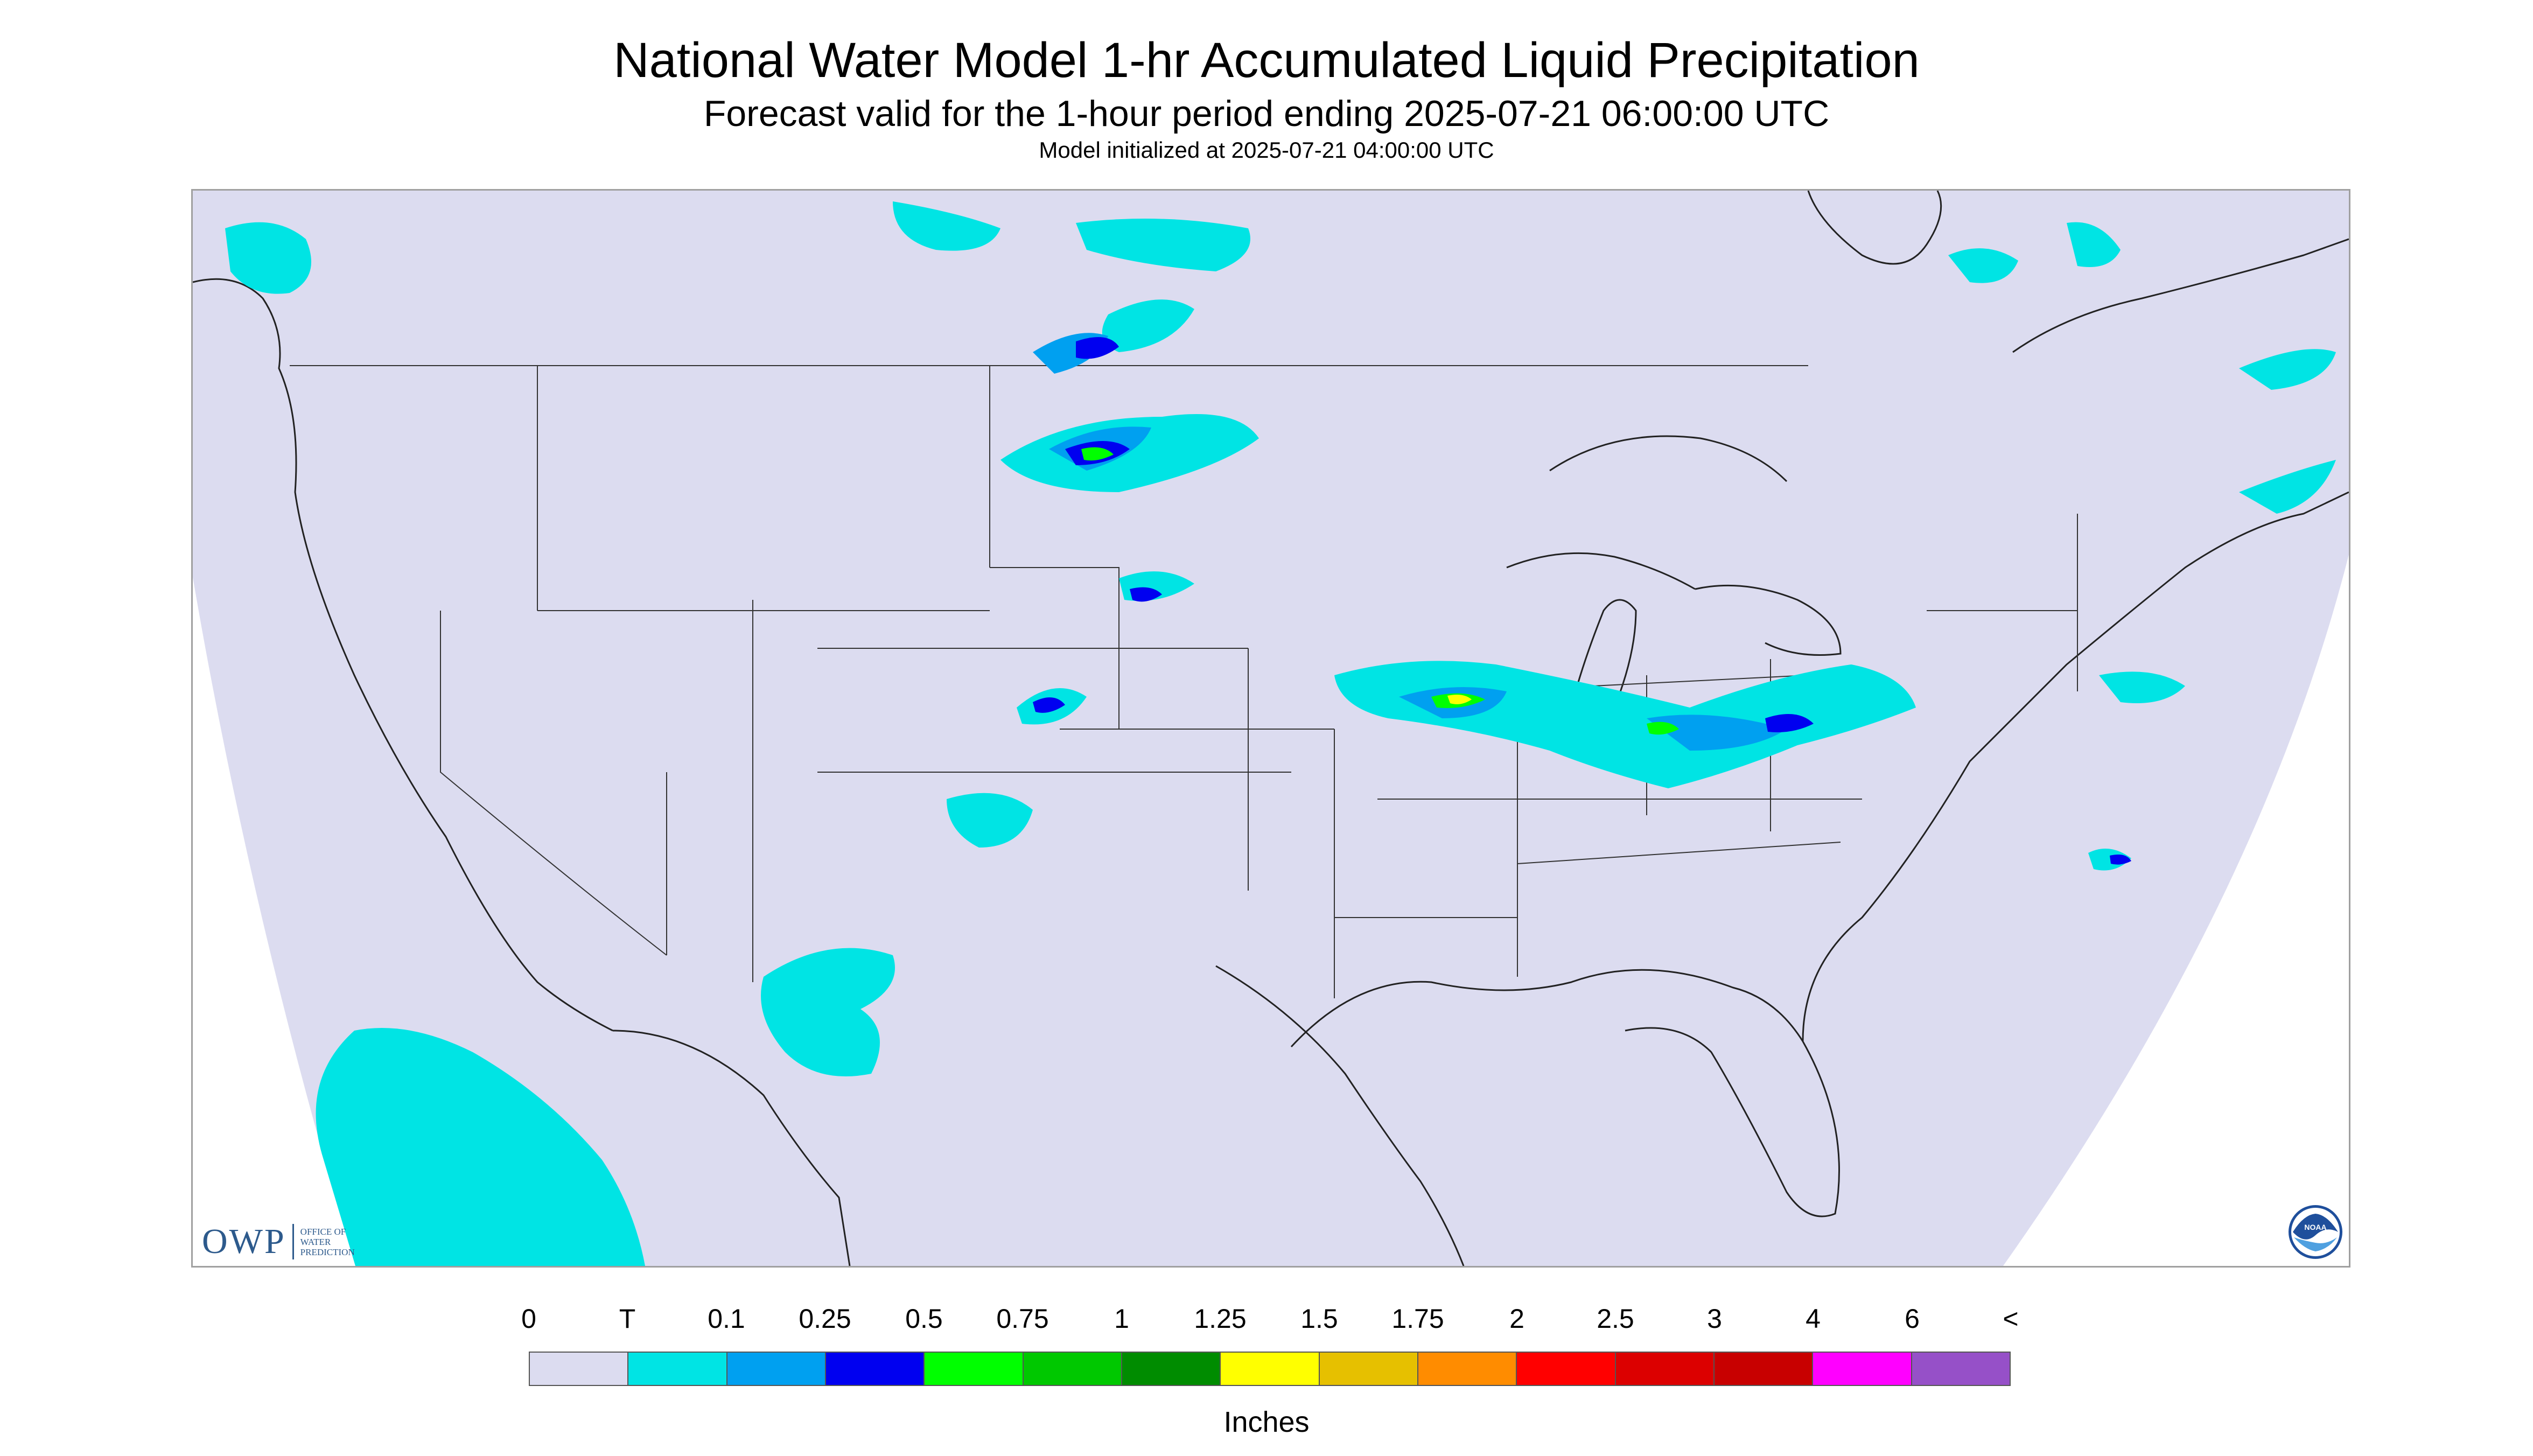 This screenshot has width=2533, height=1456. I want to click on legend-tick-label: 2.5, so click(1615, 1319).